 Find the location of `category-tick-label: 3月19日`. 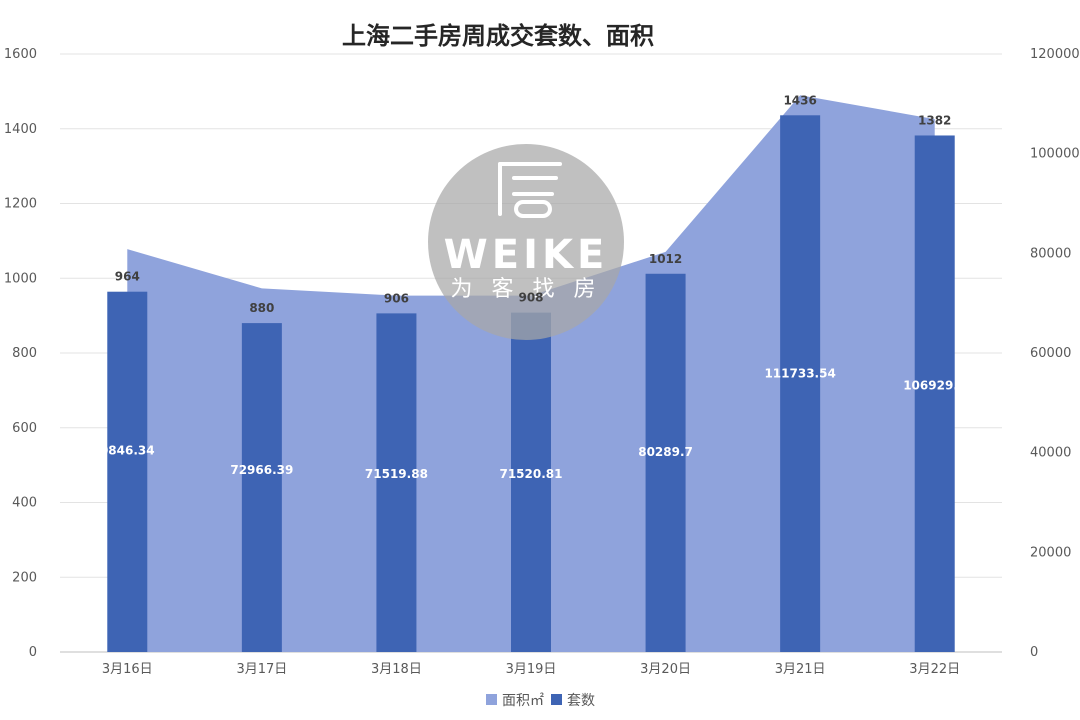

category-tick-label: 3月19日 is located at coordinates (531, 669).